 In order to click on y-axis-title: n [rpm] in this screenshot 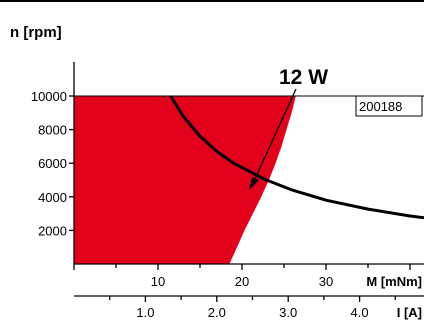, I will do `click(36, 32)`.